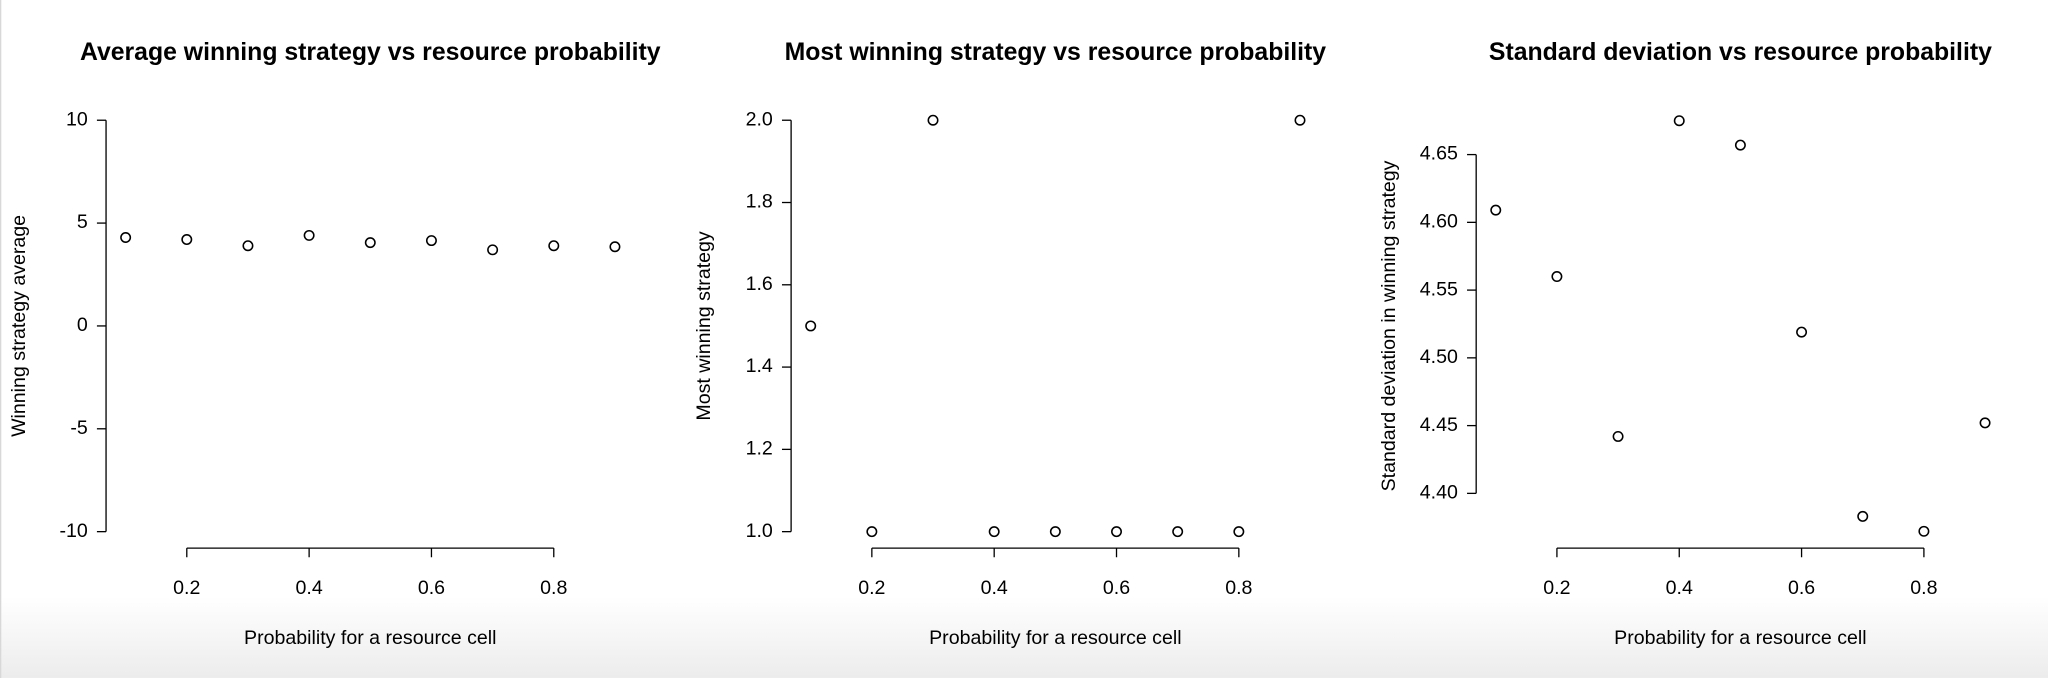  Describe the element at coordinates (82, 222) in the screenshot. I see `y-tick-label: 5` at that location.